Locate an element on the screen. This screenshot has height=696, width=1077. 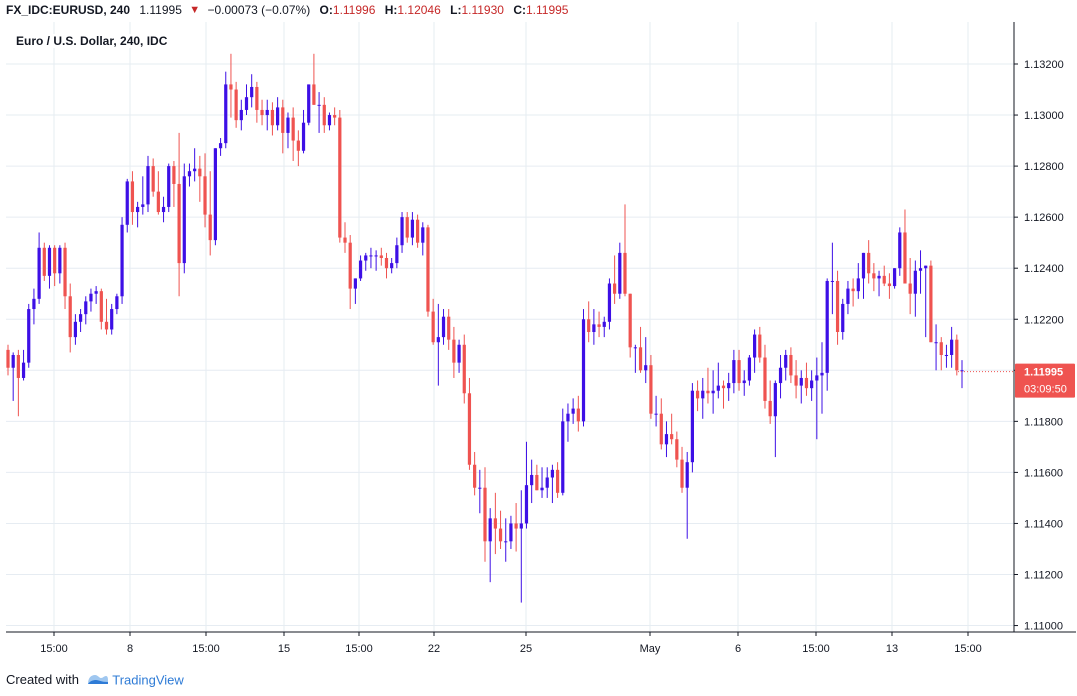
close-label: C: is located at coordinates (519, 10).